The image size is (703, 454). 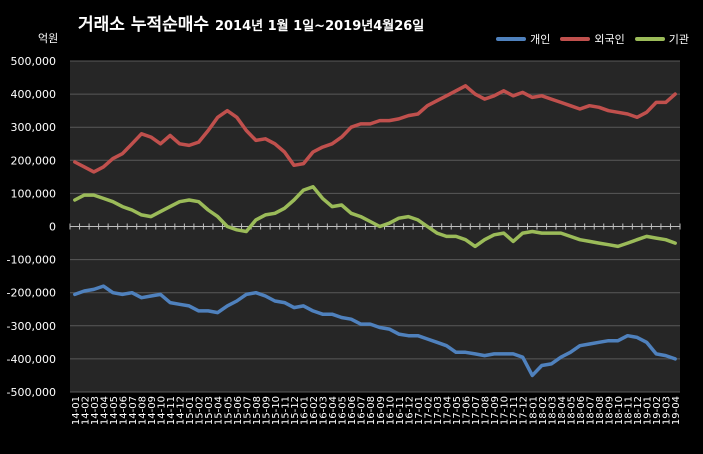 What do you see at coordinates (133, 410) in the screenshot?
I see `x-tick-label: 14-07` at bounding box center [133, 410].